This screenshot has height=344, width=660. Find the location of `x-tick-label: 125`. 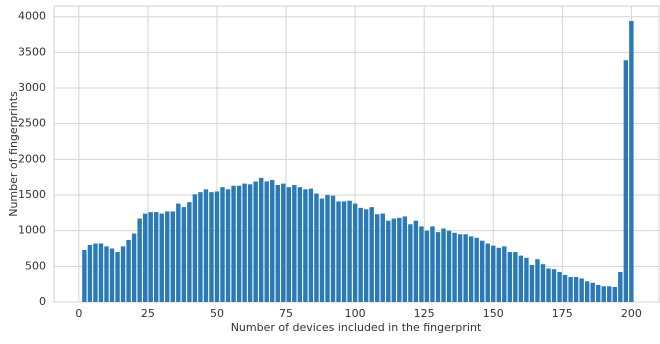

x-tick-label: 125 is located at coordinates (424, 313).